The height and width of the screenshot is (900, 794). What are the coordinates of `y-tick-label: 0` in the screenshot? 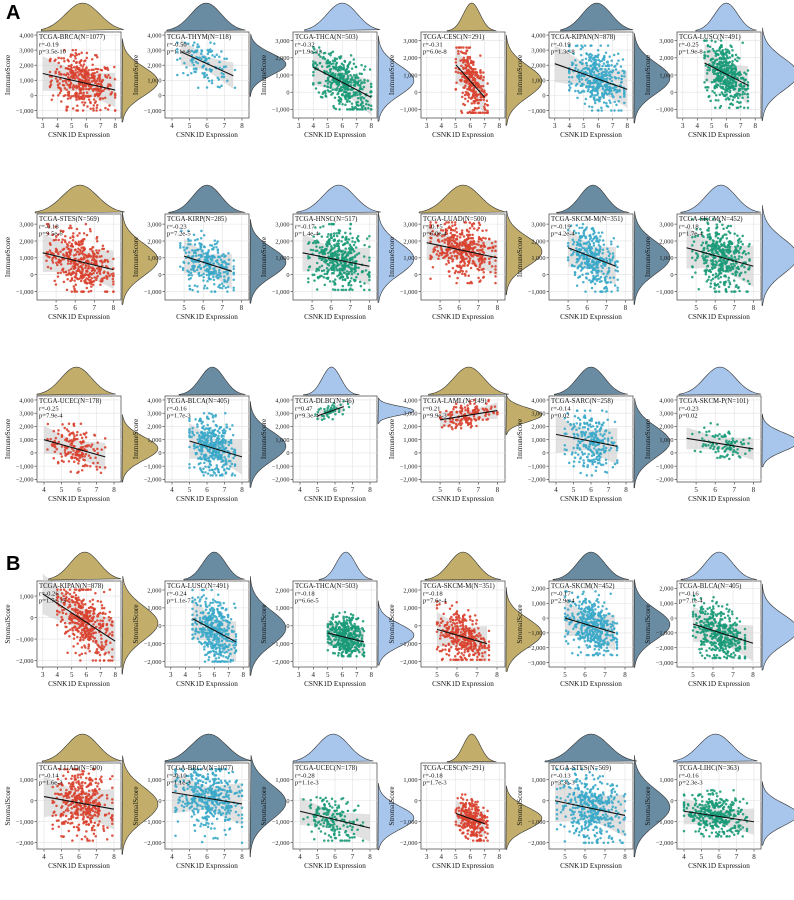 It's located at (671, 275).